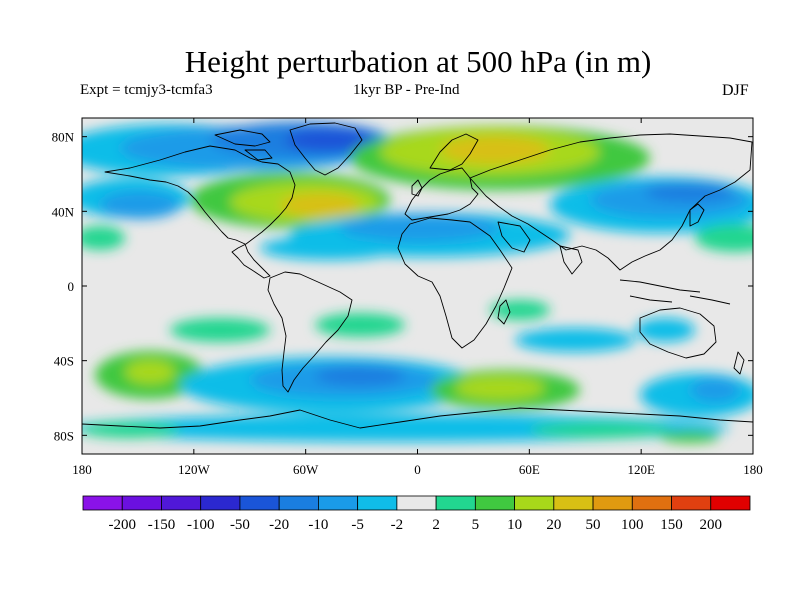 This screenshot has height=600, width=800. I want to click on antarctic-green-w, so click(131, 430).